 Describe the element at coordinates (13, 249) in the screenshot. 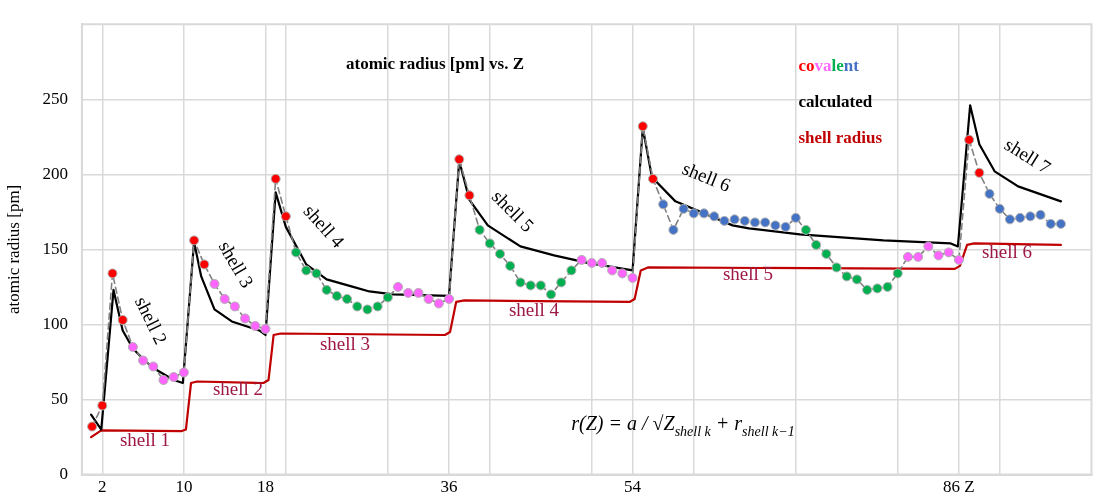

I see `y-axis-title: atomic radius [pm]` at that location.